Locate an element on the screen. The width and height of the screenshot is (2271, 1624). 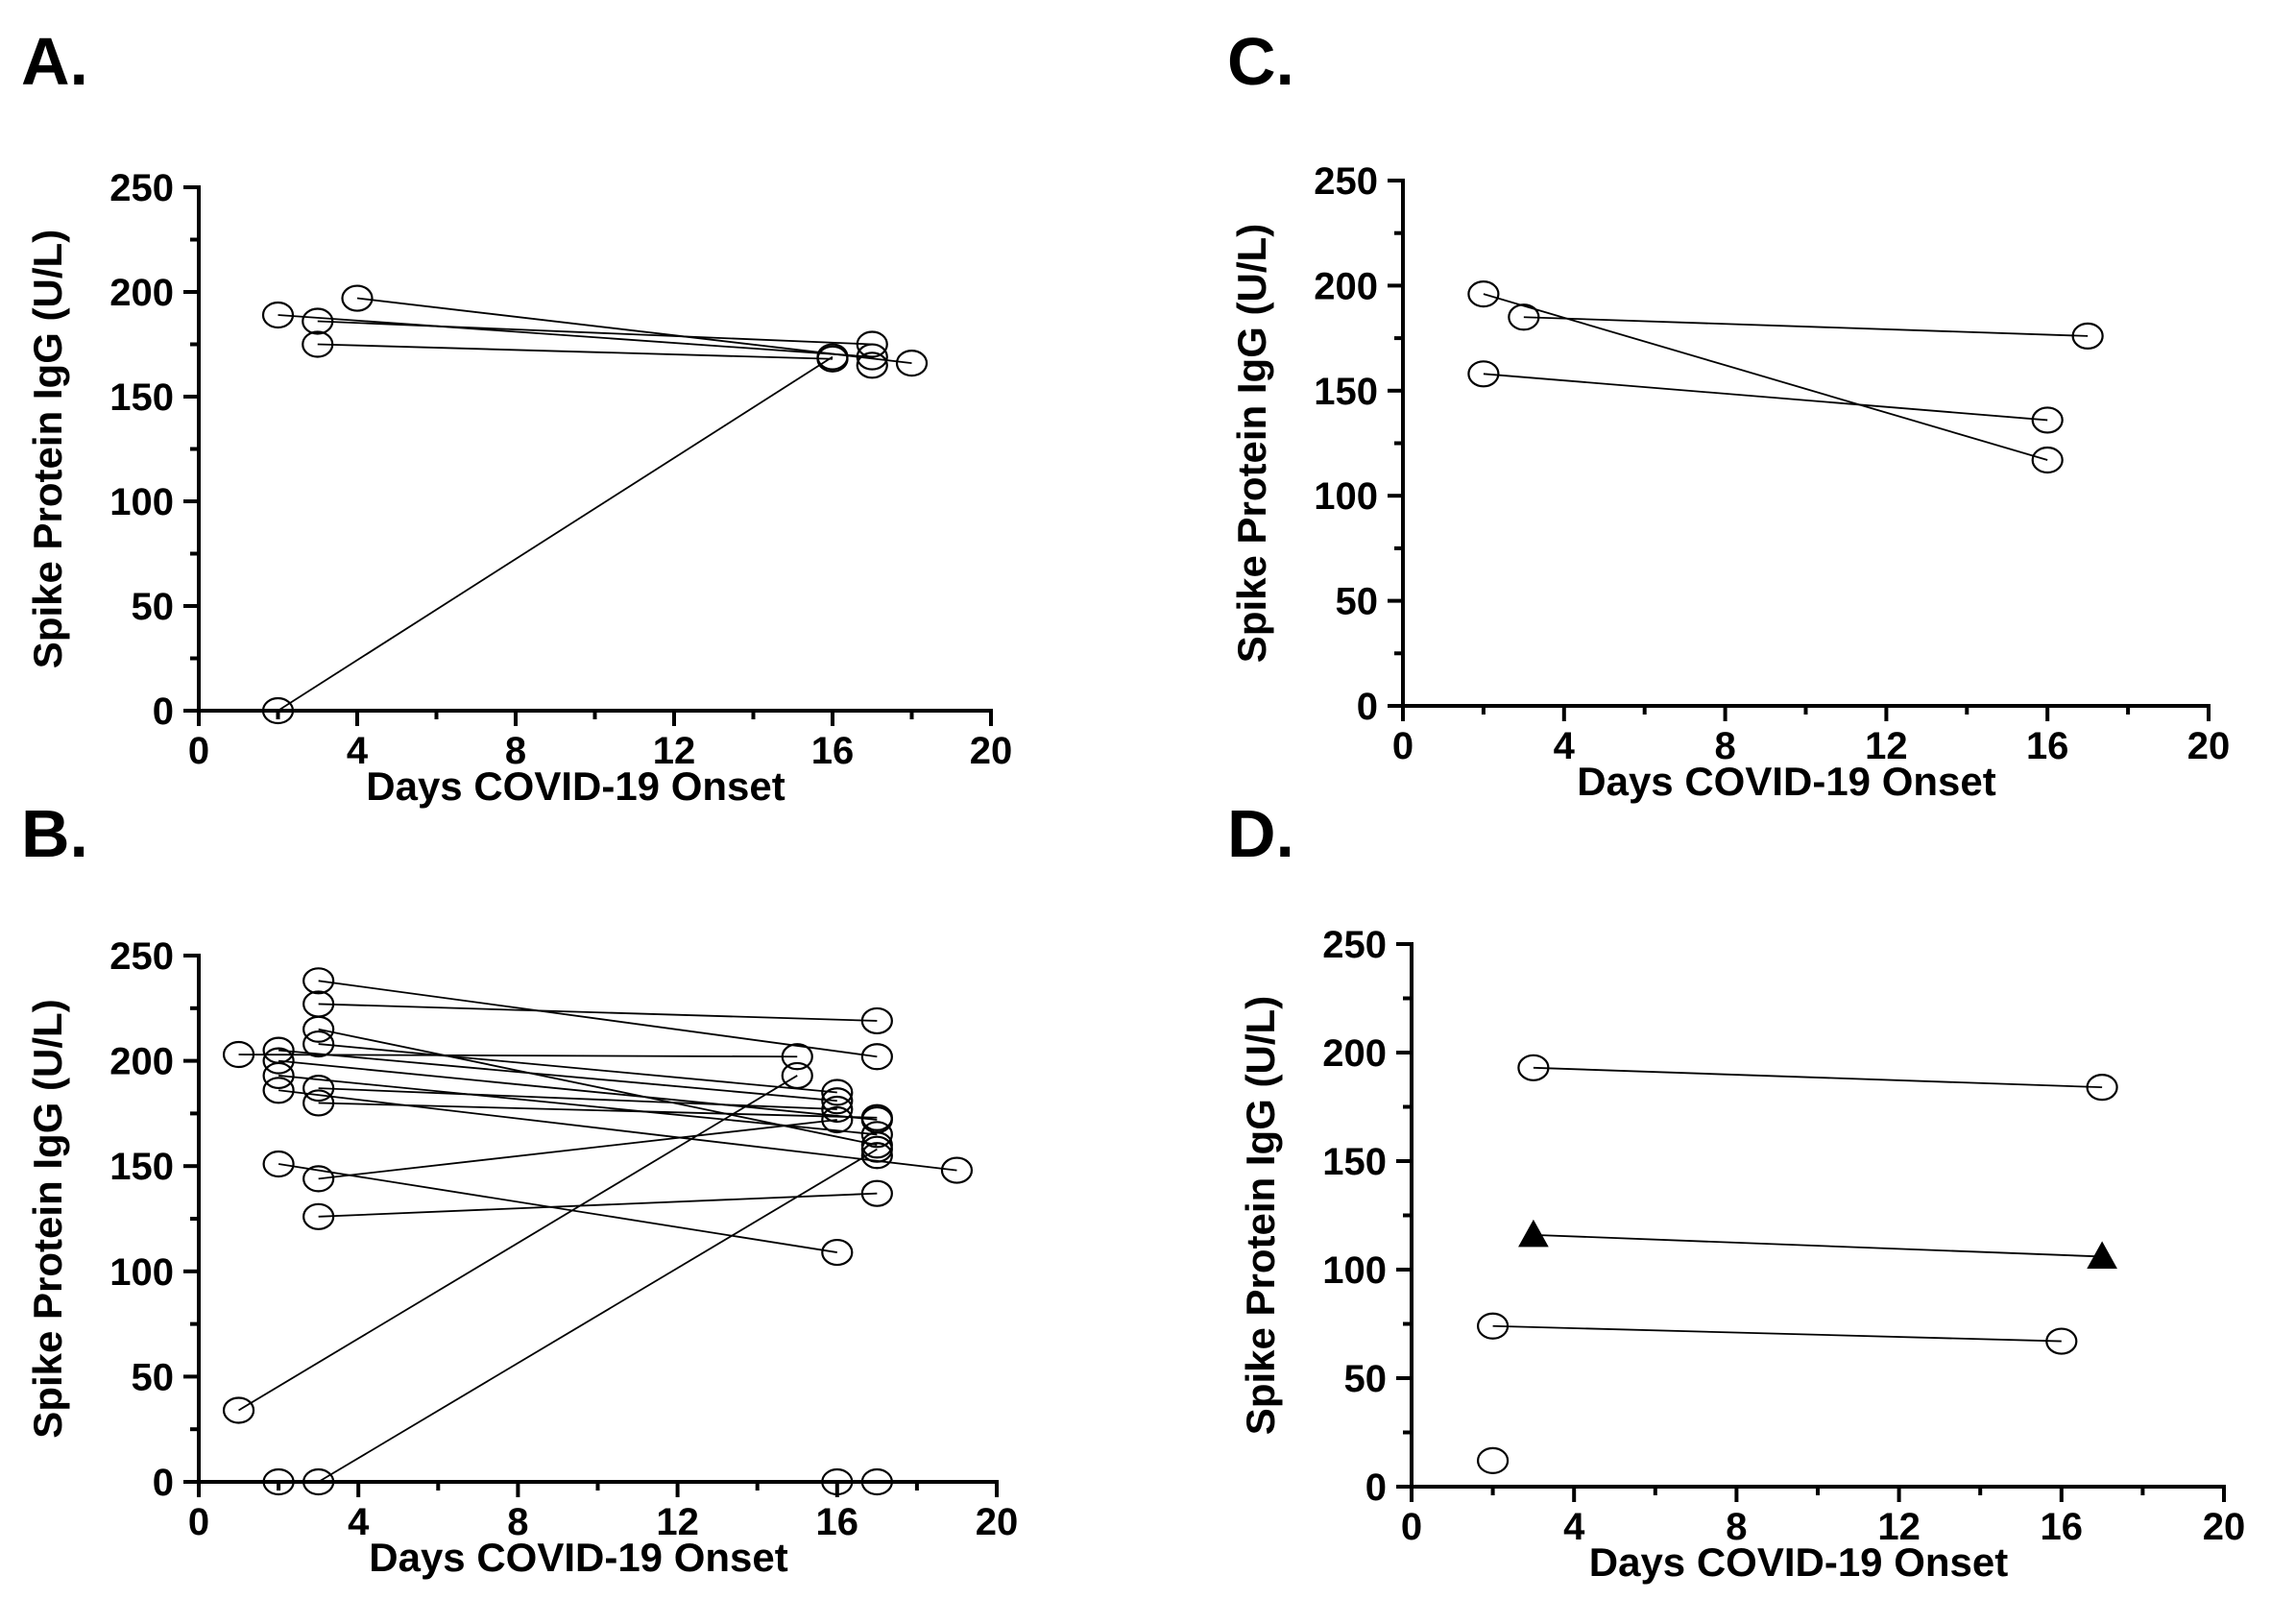
series-B11 is located at coordinates (597, 1110).